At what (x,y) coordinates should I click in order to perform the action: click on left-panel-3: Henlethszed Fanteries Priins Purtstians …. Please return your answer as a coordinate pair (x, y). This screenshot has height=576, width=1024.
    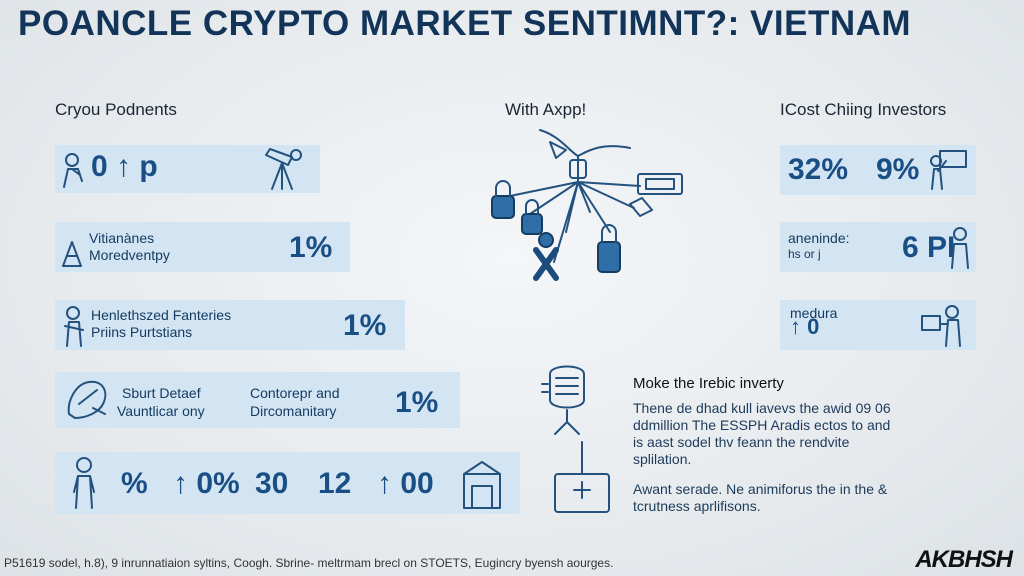
    Looking at the image, I should click on (230, 325).